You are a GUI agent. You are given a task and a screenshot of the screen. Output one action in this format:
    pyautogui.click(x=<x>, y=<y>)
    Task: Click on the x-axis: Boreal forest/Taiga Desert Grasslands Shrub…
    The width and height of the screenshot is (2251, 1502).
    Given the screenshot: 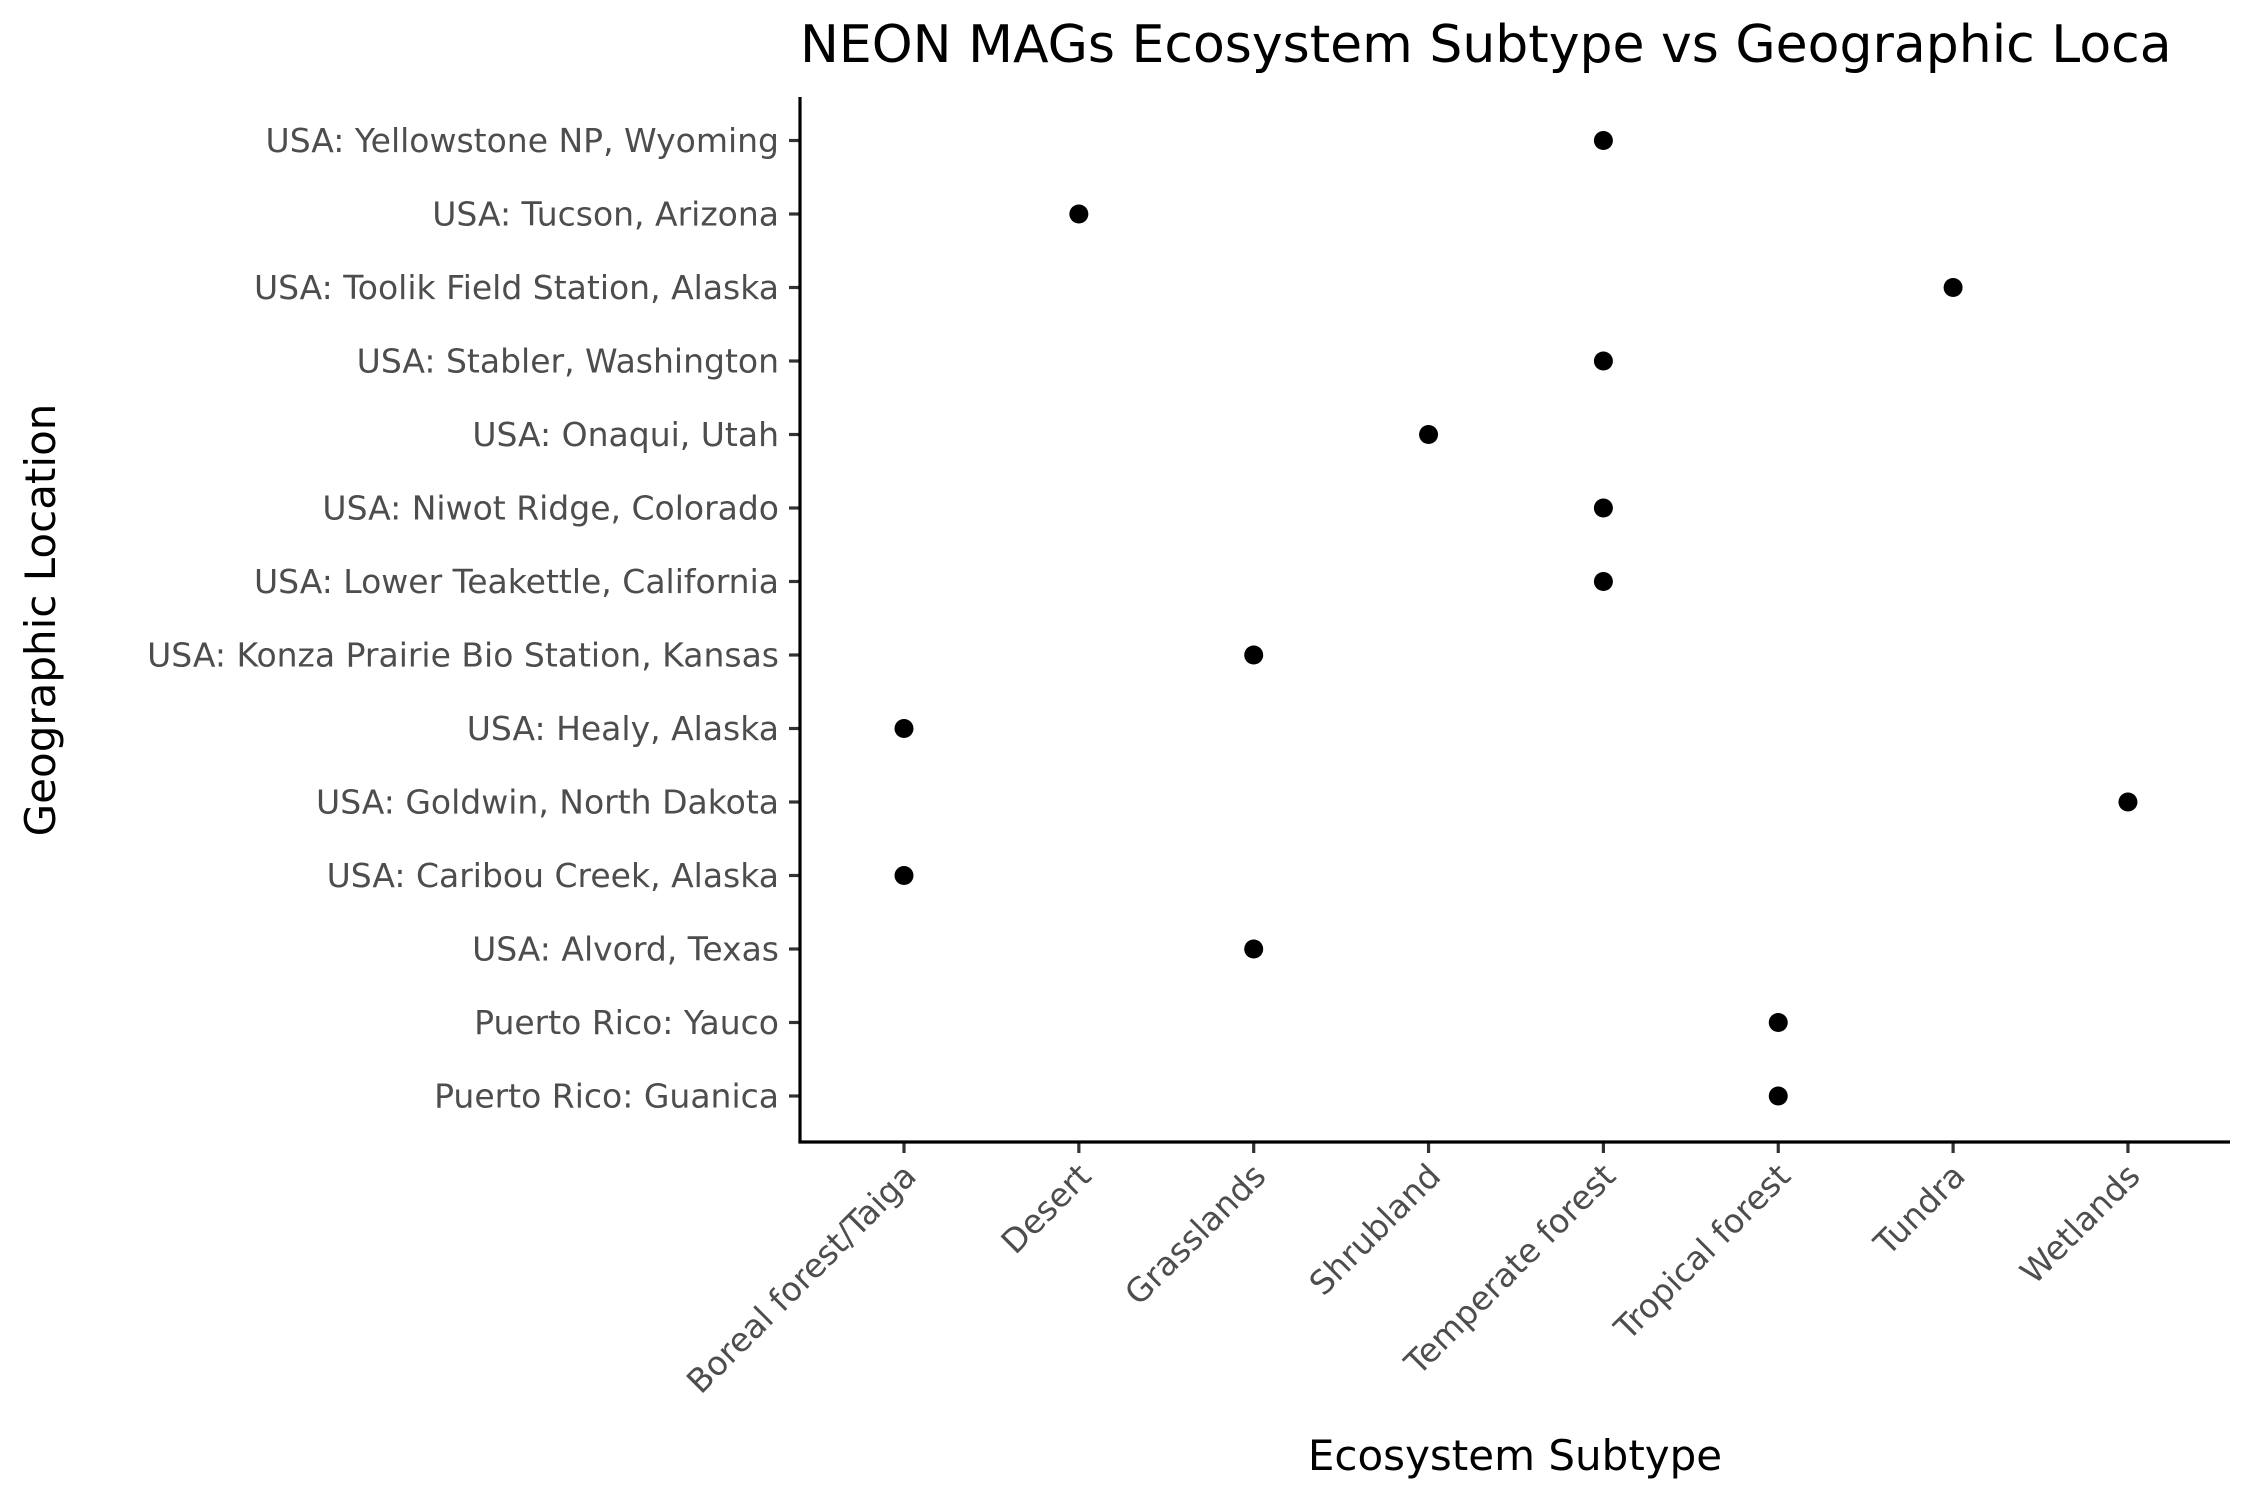 What is the action you would take?
    pyautogui.click(x=1413, y=1271)
    